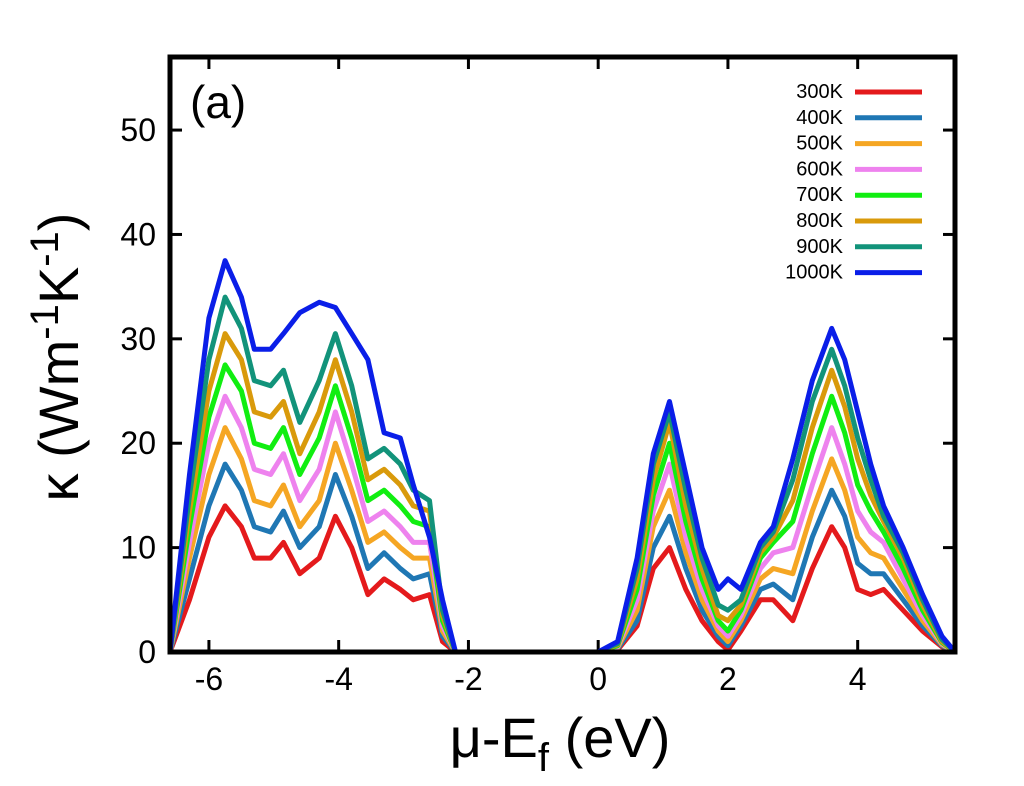 This screenshot has height=786, width=1024. Describe the element at coordinates (494, 737) in the screenshot. I see `x-axis-title-main: μ-E` at that location.